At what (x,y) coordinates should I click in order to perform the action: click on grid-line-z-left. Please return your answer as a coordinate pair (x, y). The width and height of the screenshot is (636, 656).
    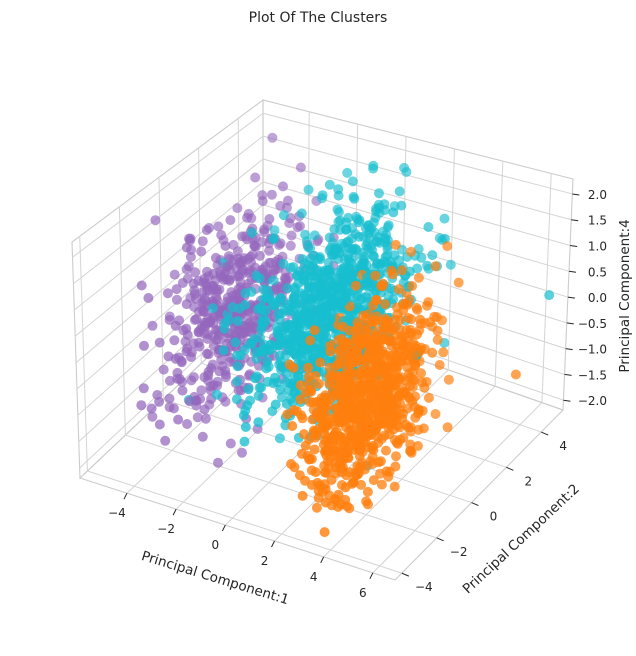
    Looking at the image, I should click on (168, 185).